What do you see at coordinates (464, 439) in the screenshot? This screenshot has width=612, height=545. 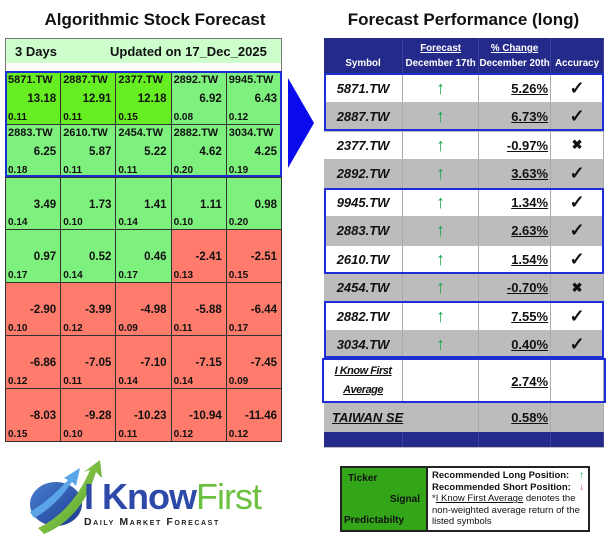 I see `table-footer` at bounding box center [464, 439].